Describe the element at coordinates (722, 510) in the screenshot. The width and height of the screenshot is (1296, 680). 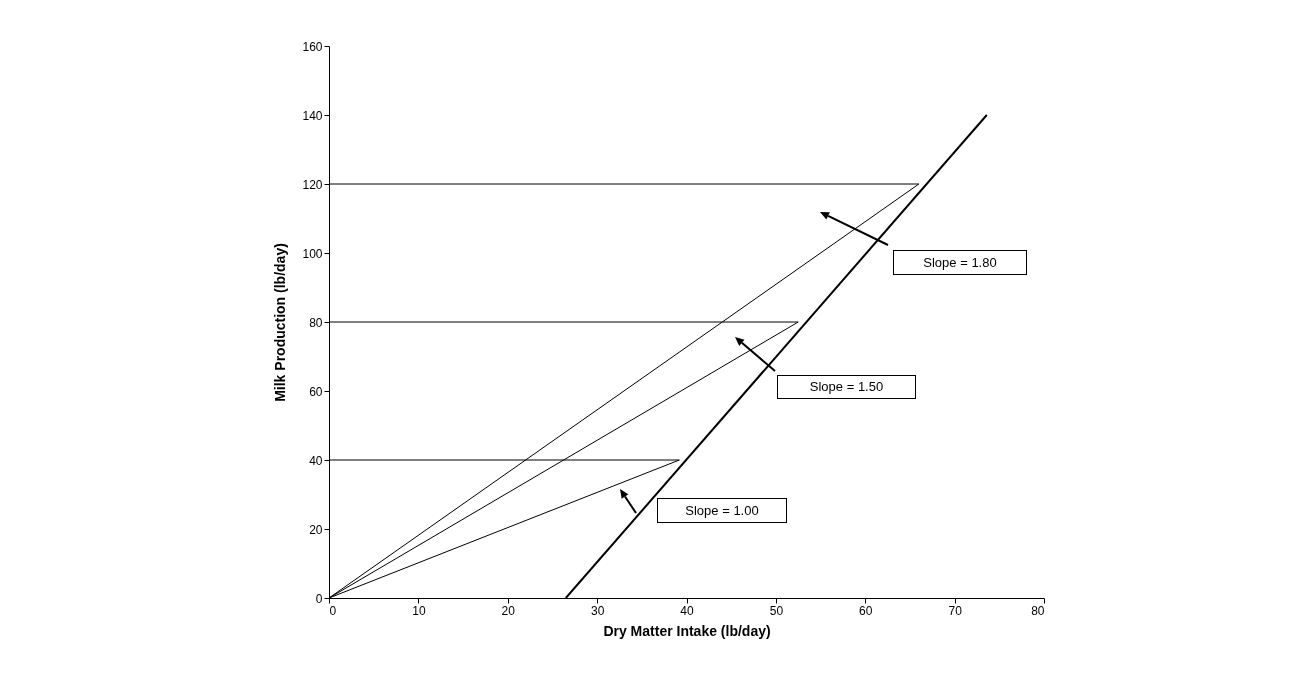
I see `label-box: Slope = 1.00` at that location.